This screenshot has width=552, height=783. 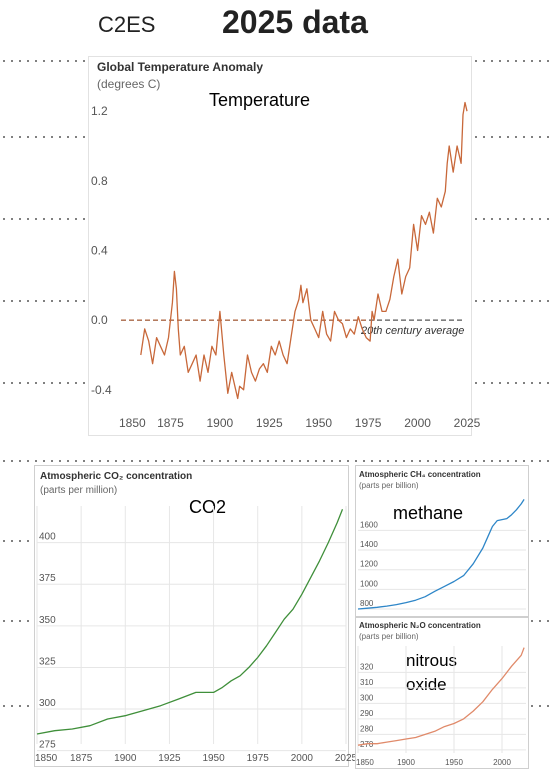 I want to click on chart-title: Atmospheric CH₄ concentration, so click(x=420, y=474).